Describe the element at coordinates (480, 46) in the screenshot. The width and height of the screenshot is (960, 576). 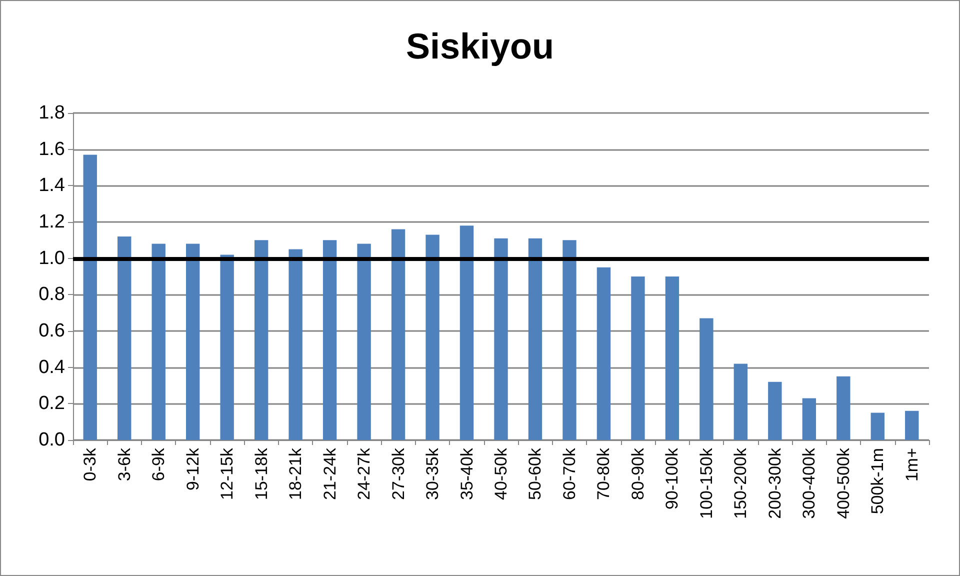
I see `chart-title: Siskiyou` at that location.